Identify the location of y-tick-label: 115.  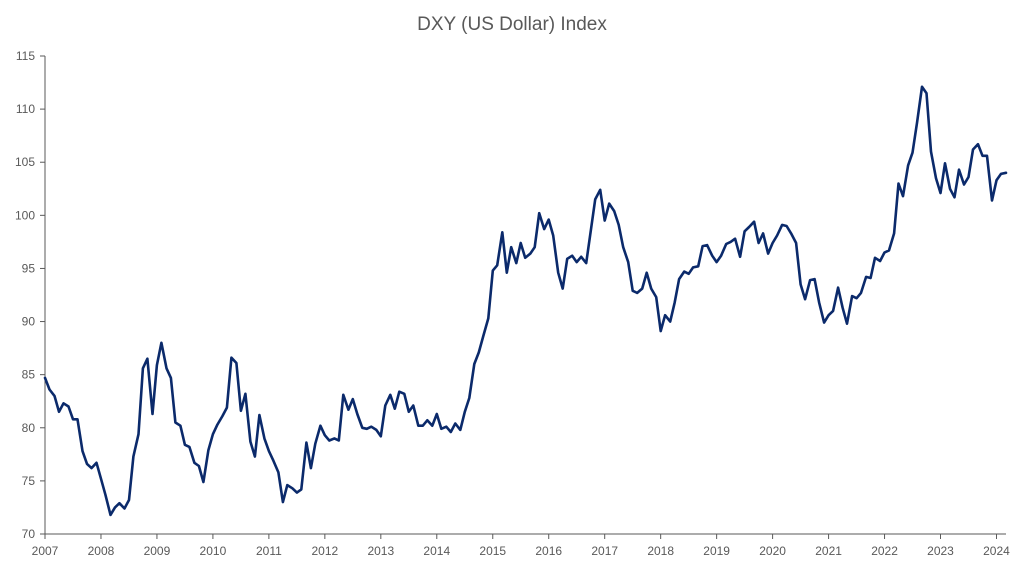
(25, 56).